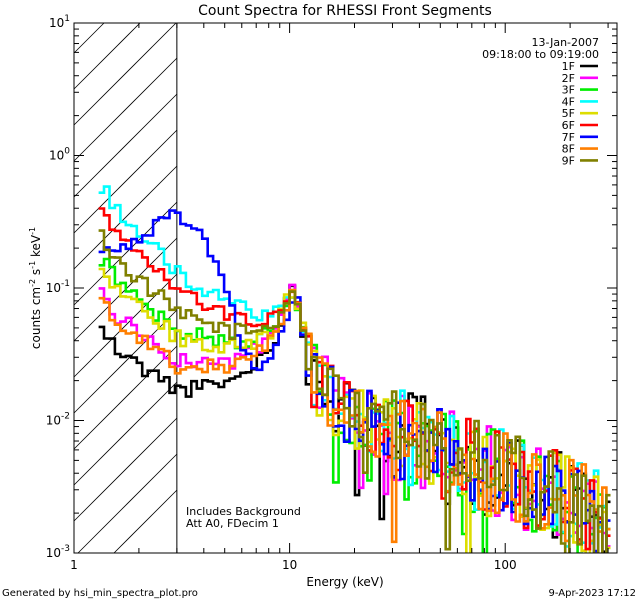 The image size is (640, 605). What do you see at coordinates (36, 274) in the screenshot?
I see `y-label-mid-1: s` at bounding box center [36, 274].